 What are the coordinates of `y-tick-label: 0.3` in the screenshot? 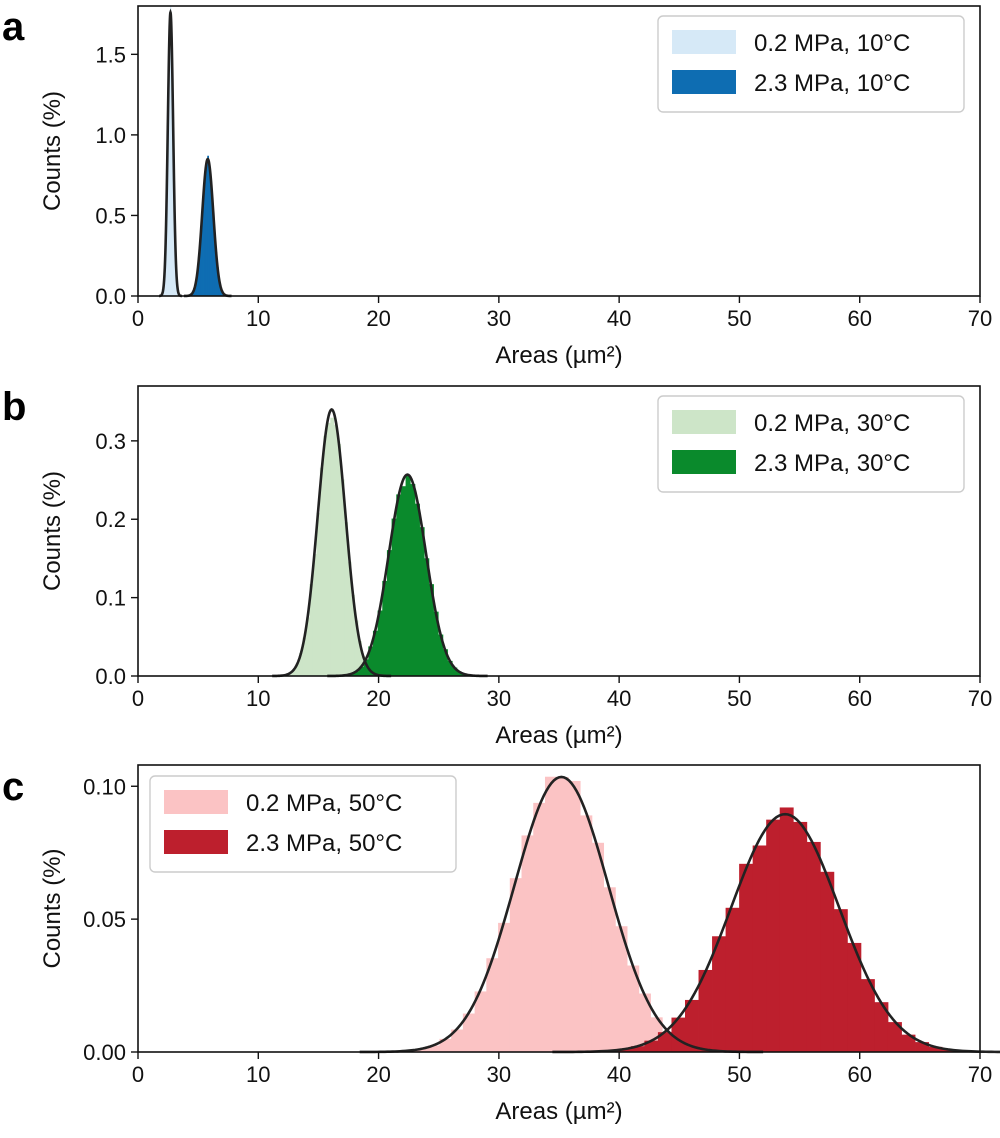 It's located at (110, 441).